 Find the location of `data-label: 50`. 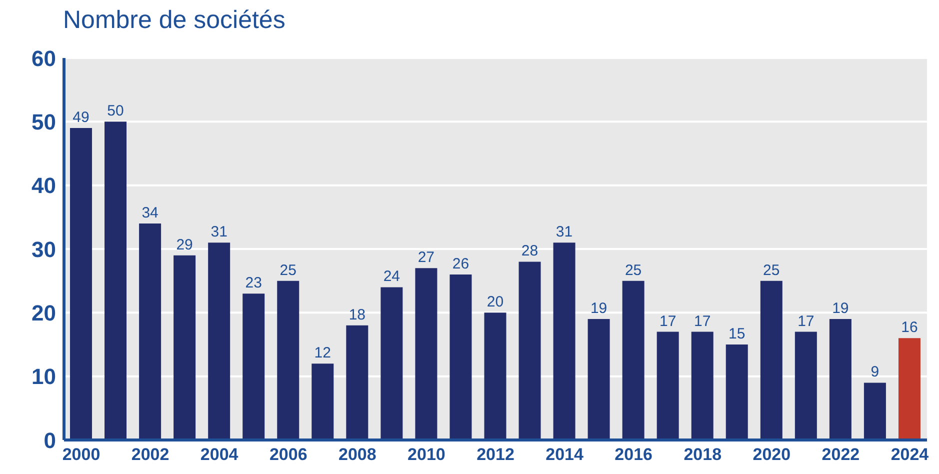

data-label: 50 is located at coordinates (115, 111).